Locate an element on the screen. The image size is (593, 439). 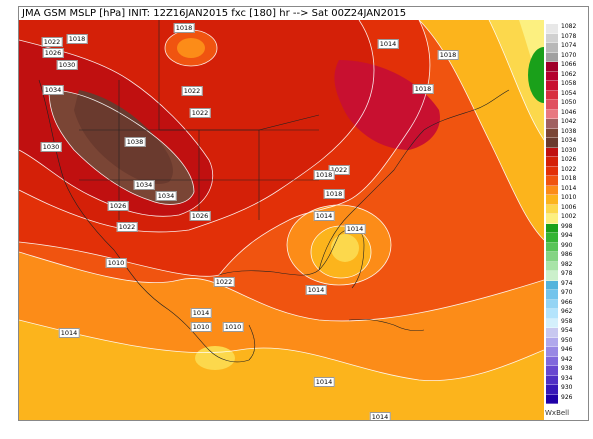
legend-label: 930 is located at coordinates (567, 387).